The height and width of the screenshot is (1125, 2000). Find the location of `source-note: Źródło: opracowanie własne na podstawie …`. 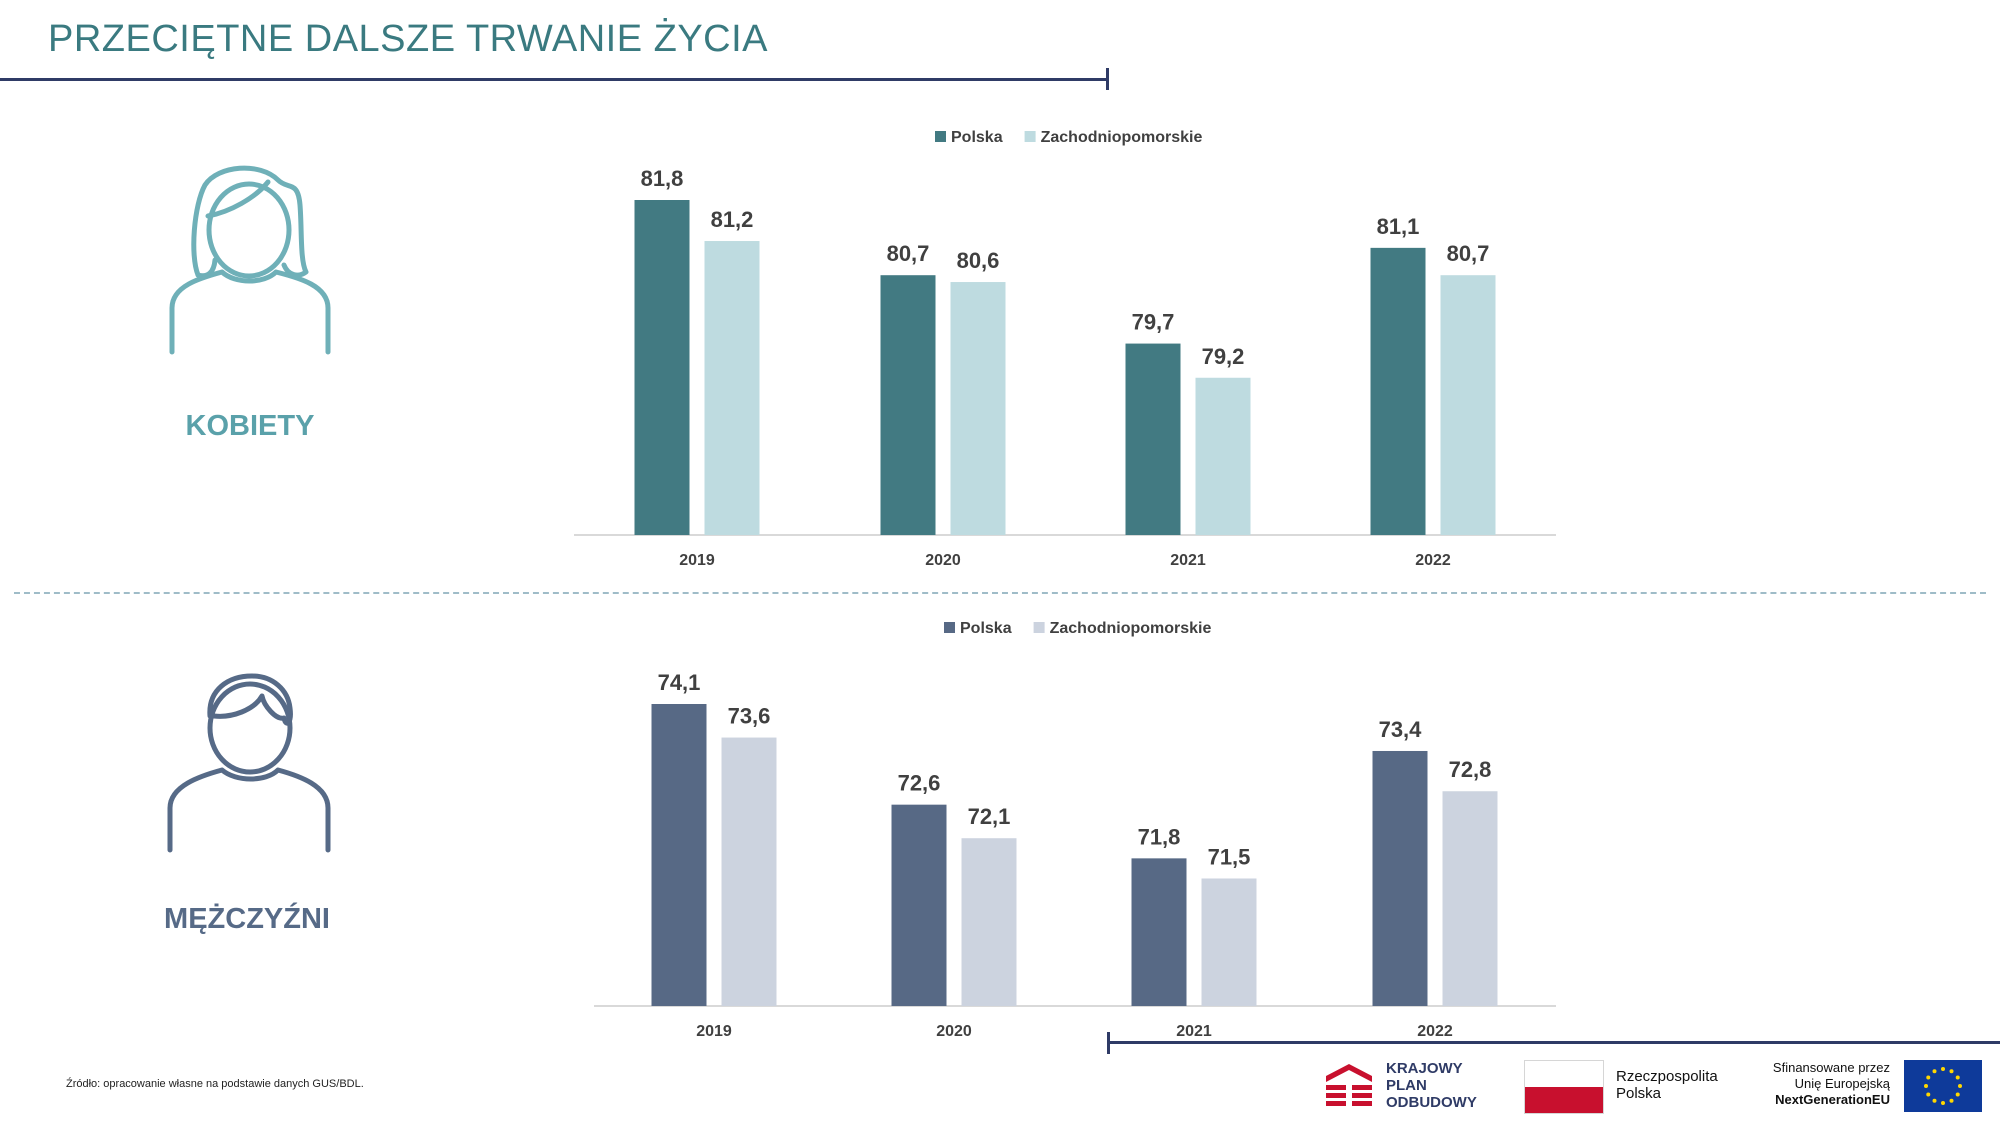

source-note: Źródło: opracowanie własne na podstawie … is located at coordinates (215, 1084).